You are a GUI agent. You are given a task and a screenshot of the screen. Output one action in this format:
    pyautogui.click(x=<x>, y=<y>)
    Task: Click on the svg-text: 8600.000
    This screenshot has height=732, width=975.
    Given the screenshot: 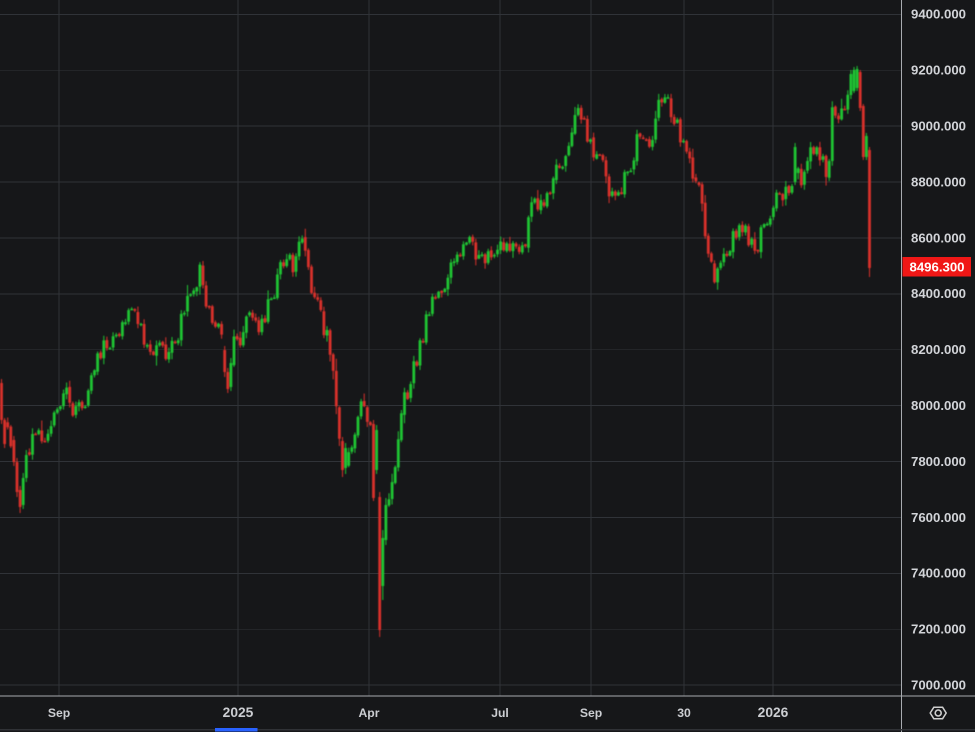 What is the action you would take?
    pyautogui.click(x=938, y=237)
    